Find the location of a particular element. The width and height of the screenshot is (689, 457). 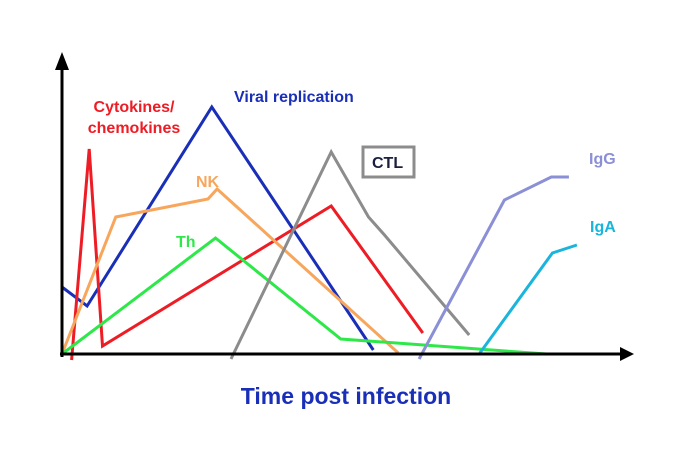

igg-label: IgG is located at coordinates (602, 159).